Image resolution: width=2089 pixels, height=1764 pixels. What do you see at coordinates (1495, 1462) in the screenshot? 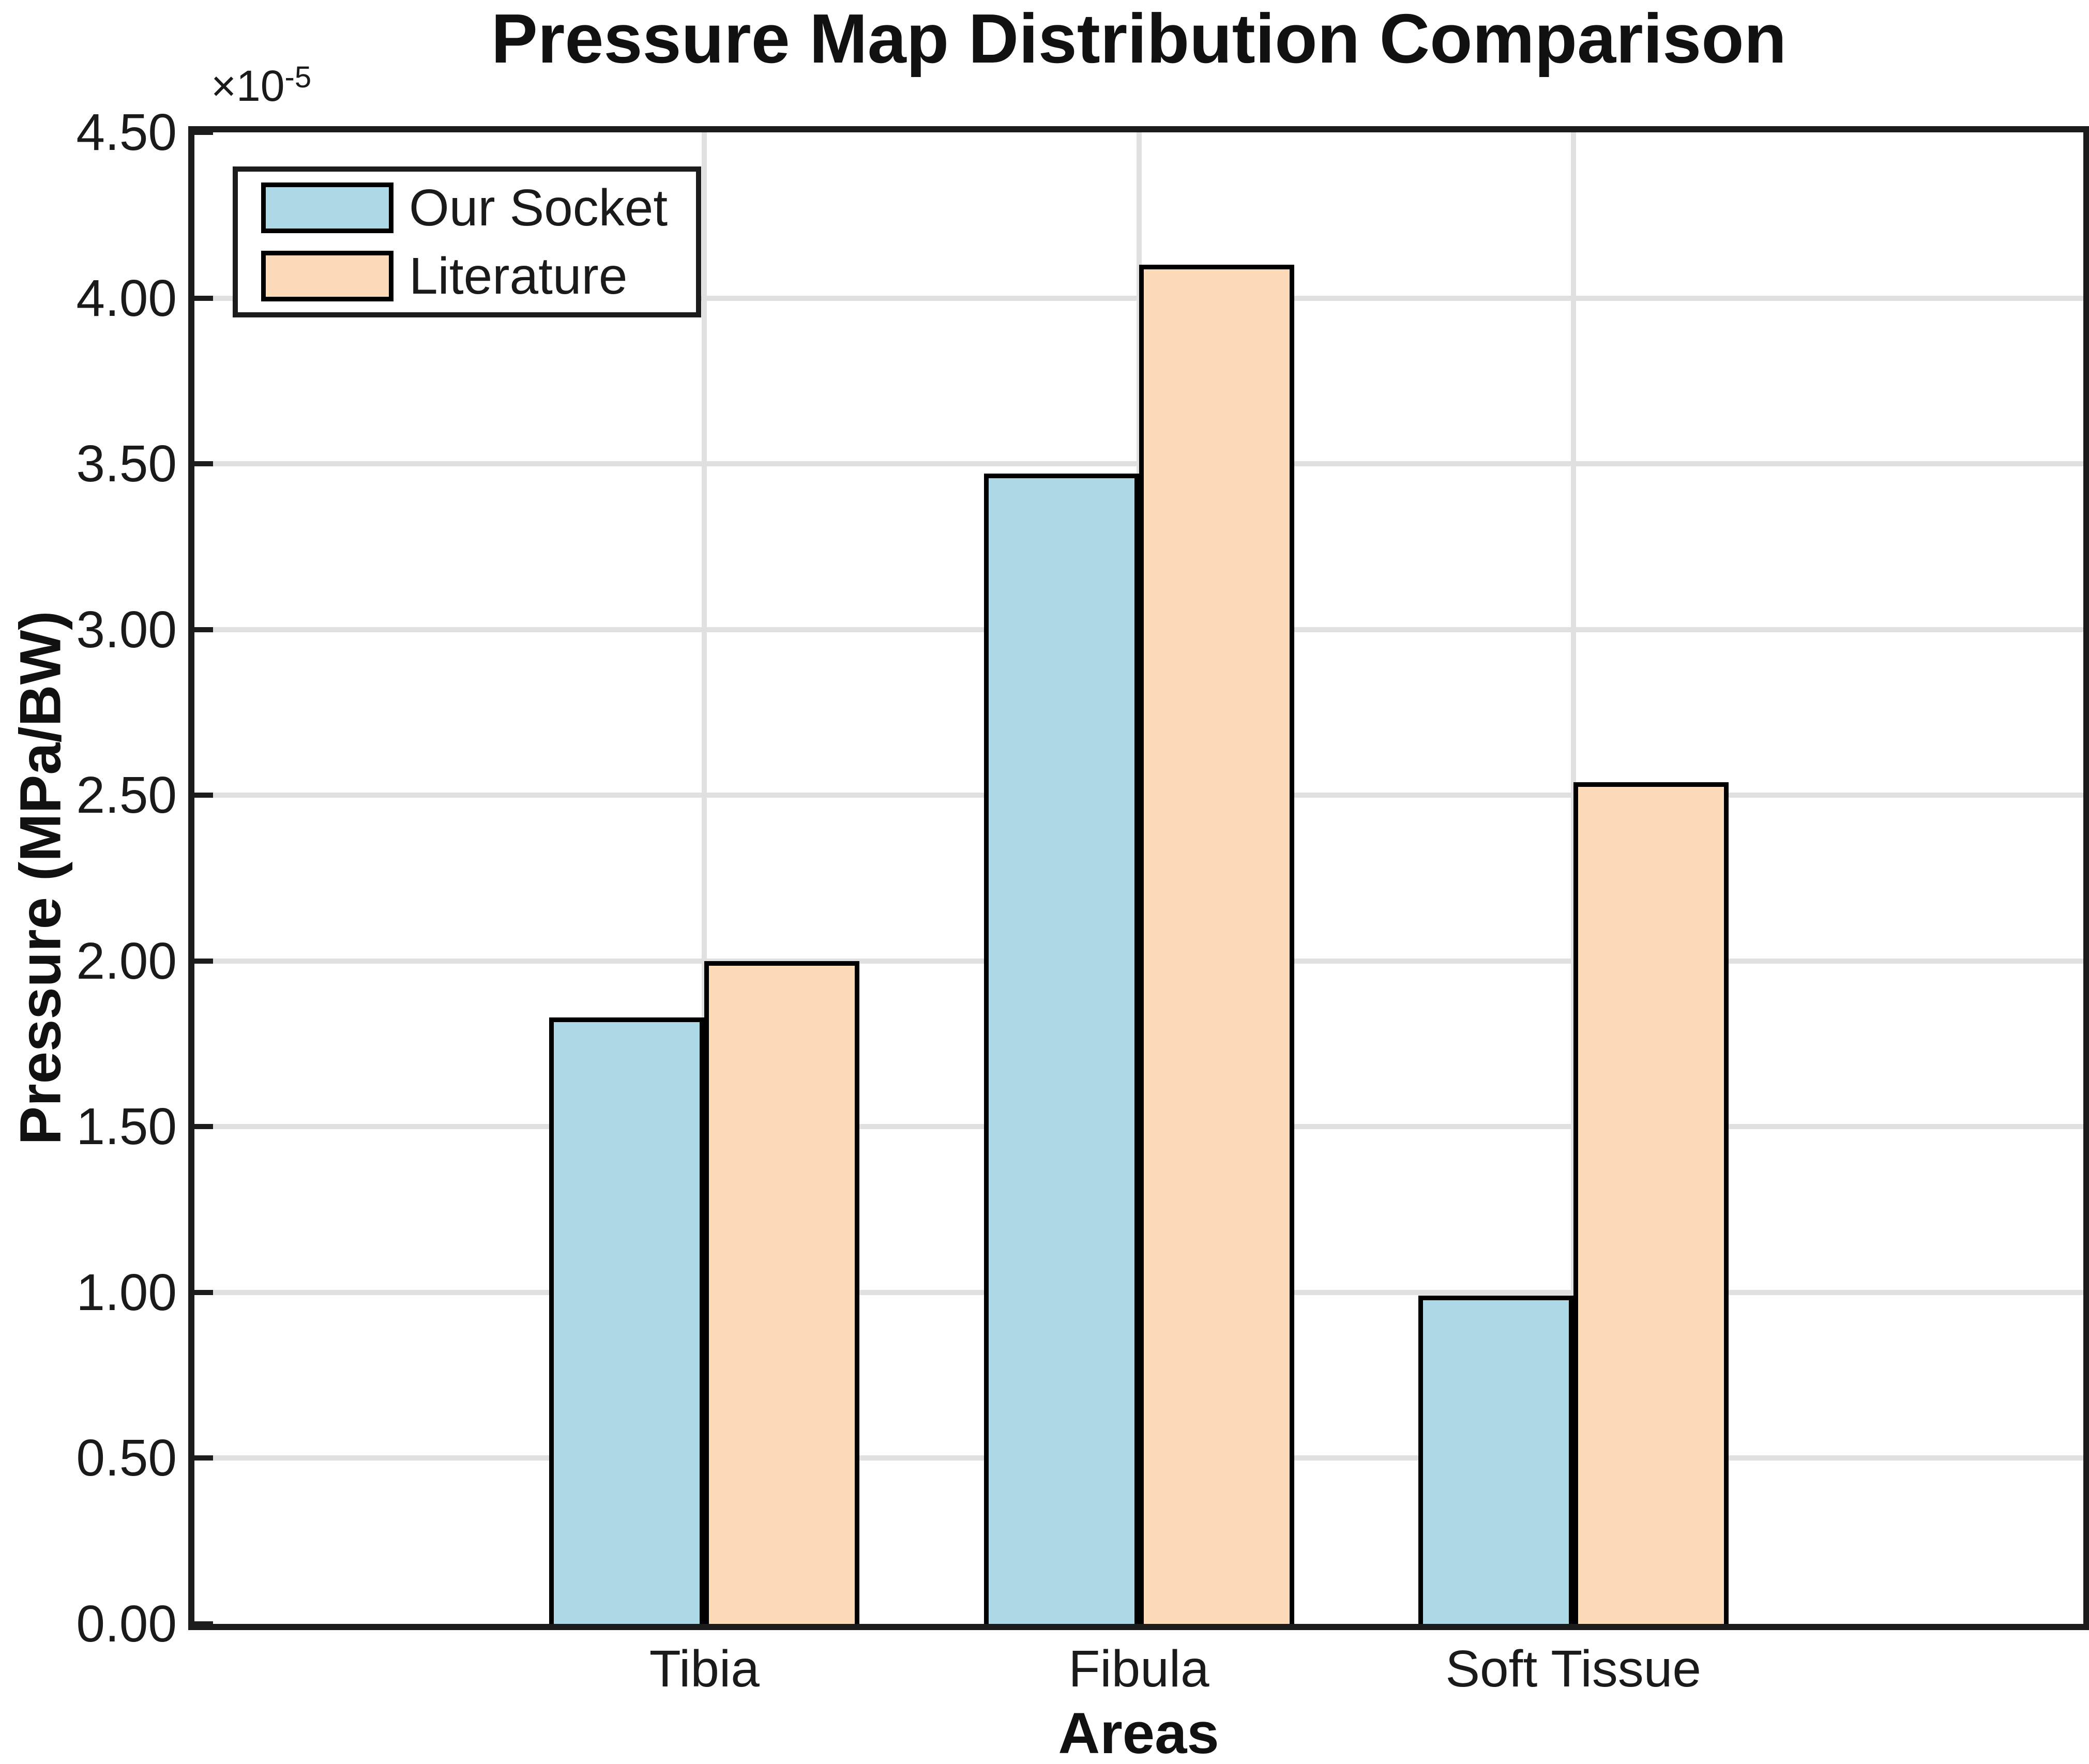
I see `bar-our-socket-soft-tissue` at bounding box center [1495, 1462].